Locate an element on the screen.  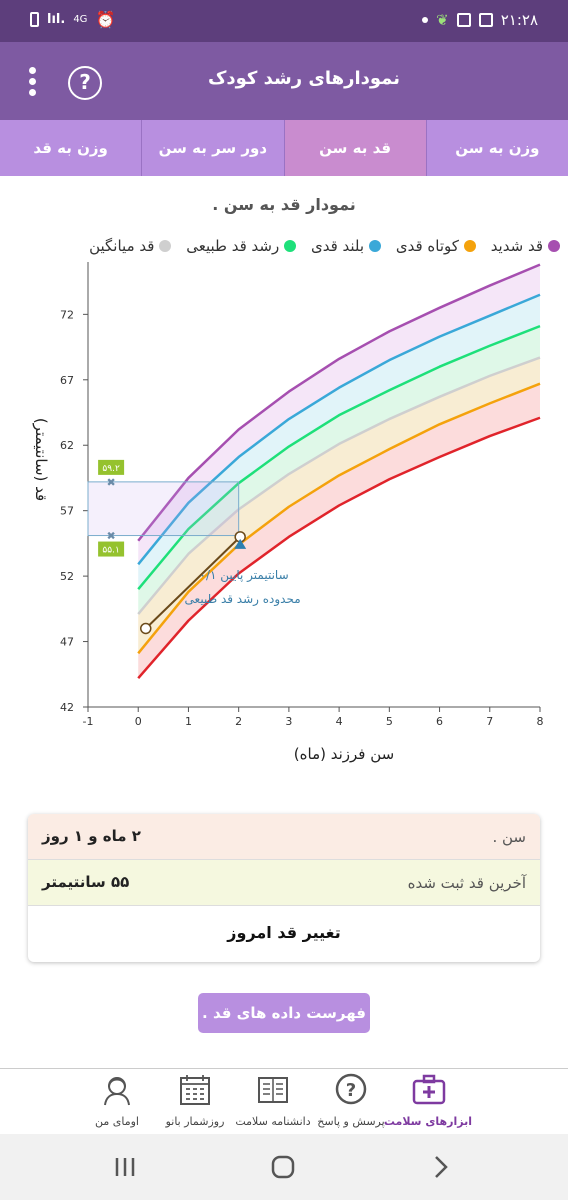
book-icon is located at coordinates (273, 1090).